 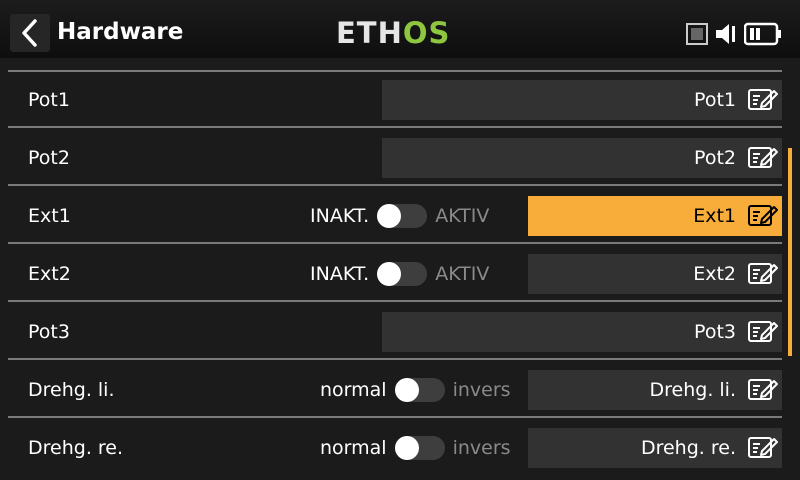 I want to click on row-label: Pot1, so click(x=49, y=100).